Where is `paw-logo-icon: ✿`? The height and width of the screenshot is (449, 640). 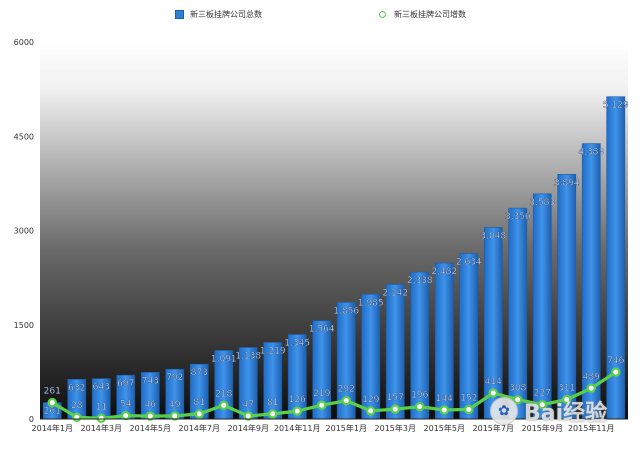 paw-logo-icon: ✿ is located at coordinates (504, 411).